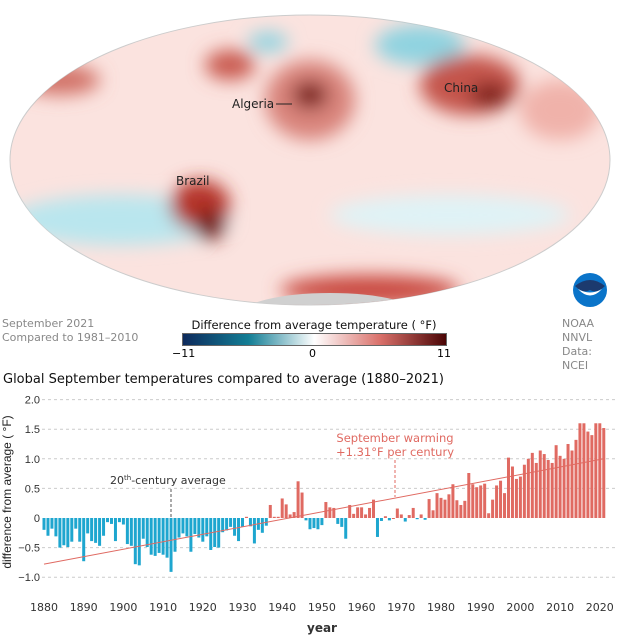  I want to click on bar-1955, so click(342, 522).